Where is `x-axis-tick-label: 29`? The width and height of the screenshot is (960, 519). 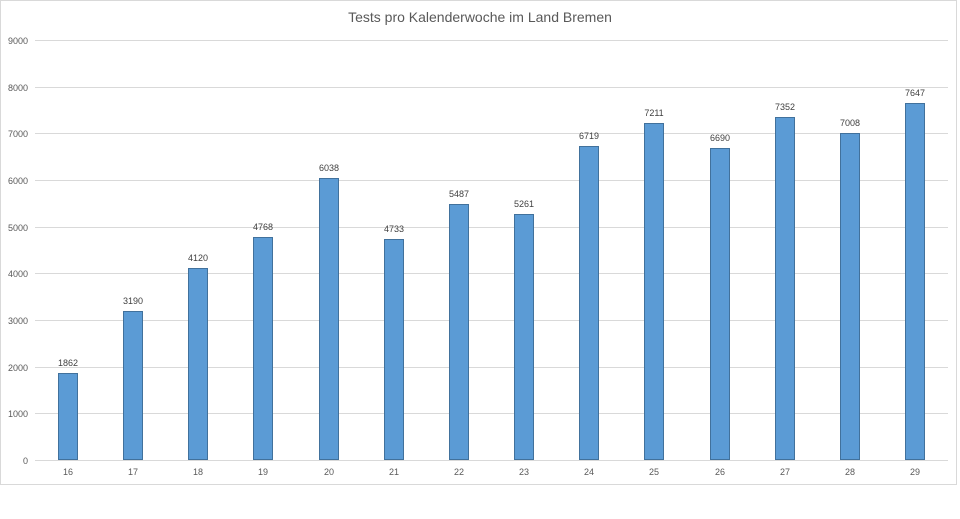 x-axis-tick-label: 29 is located at coordinates (914, 472).